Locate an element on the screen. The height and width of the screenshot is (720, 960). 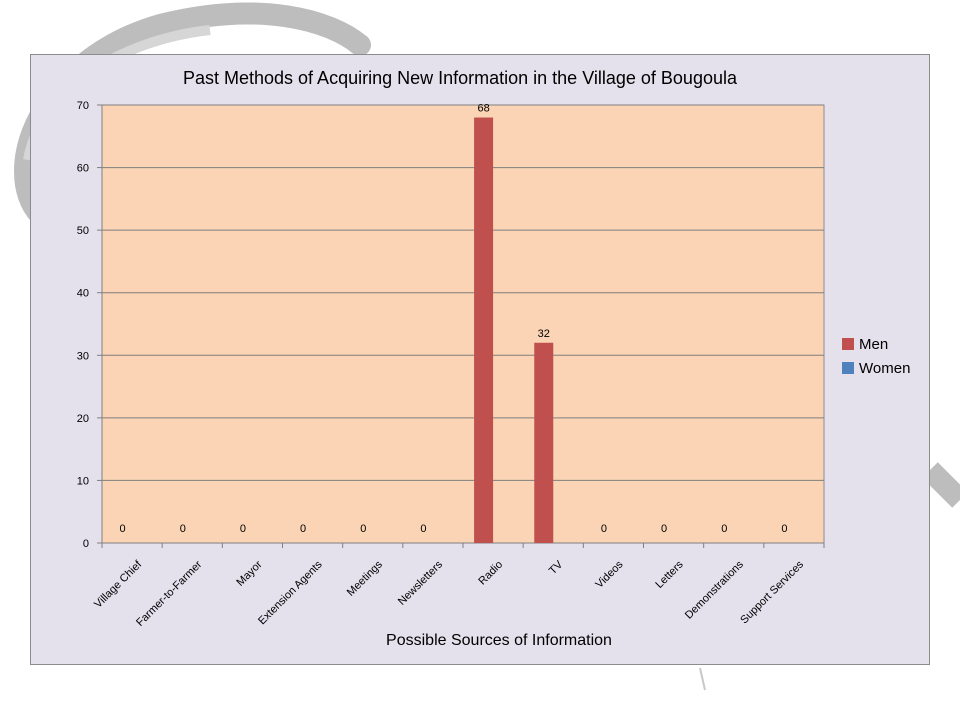
x-tick-label: Letters is located at coordinates (669, 574).